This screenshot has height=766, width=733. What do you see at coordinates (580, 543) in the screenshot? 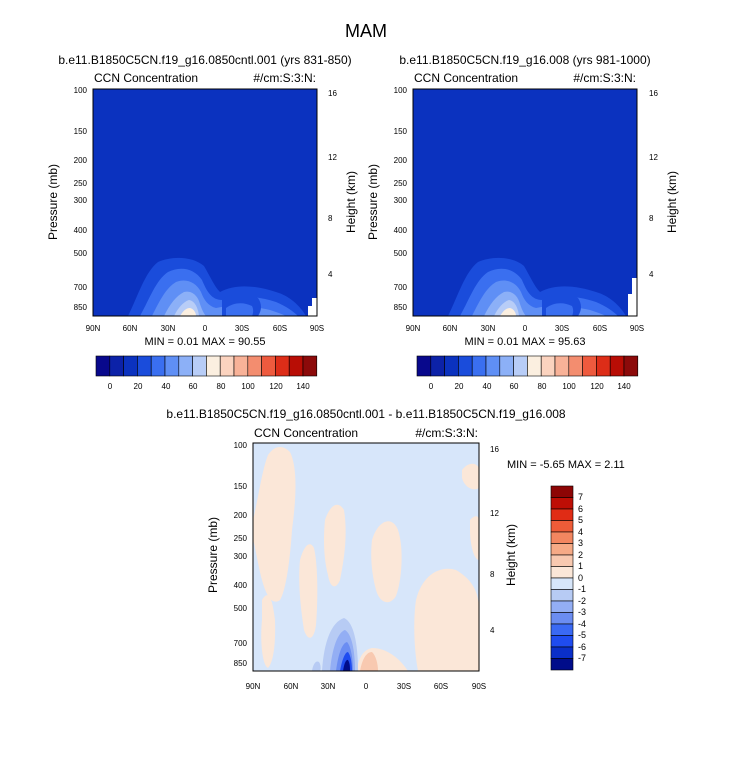
I see `cbar-label: 3` at bounding box center [580, 543].